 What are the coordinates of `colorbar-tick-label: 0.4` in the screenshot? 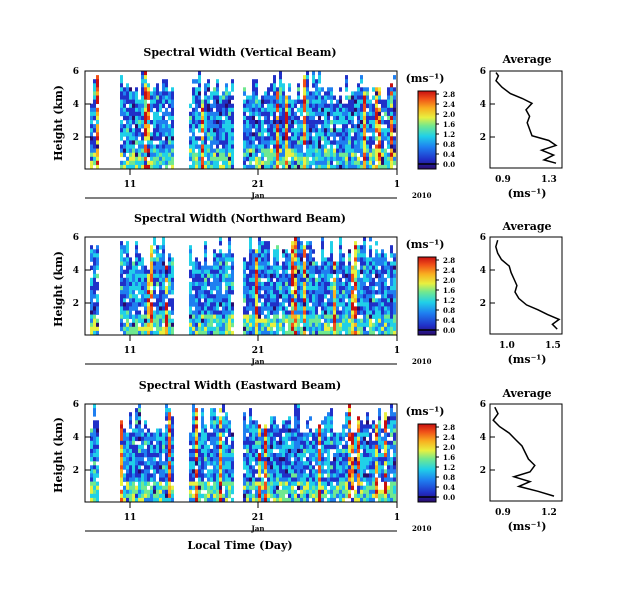 It's located at (449, 320).